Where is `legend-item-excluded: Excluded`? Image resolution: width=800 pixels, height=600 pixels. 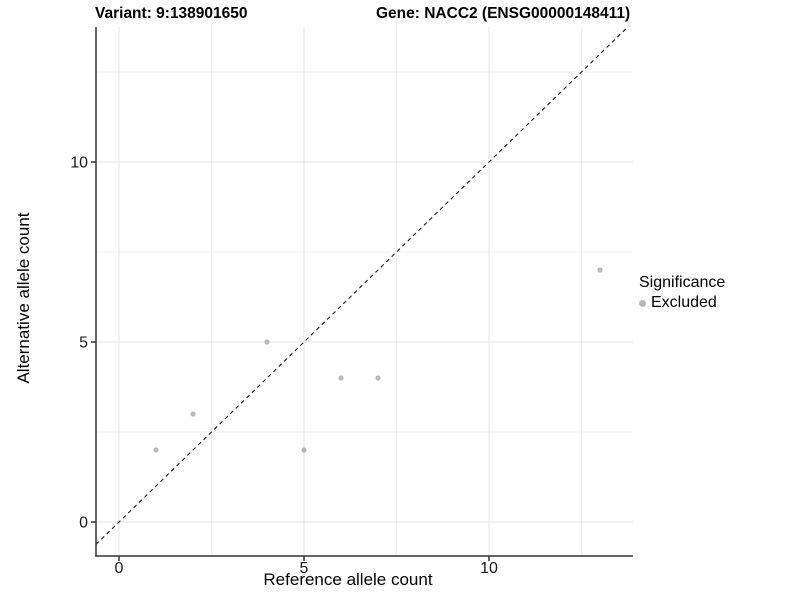
legend-item-excluded: Excluded is located at coordinates (682, 303).